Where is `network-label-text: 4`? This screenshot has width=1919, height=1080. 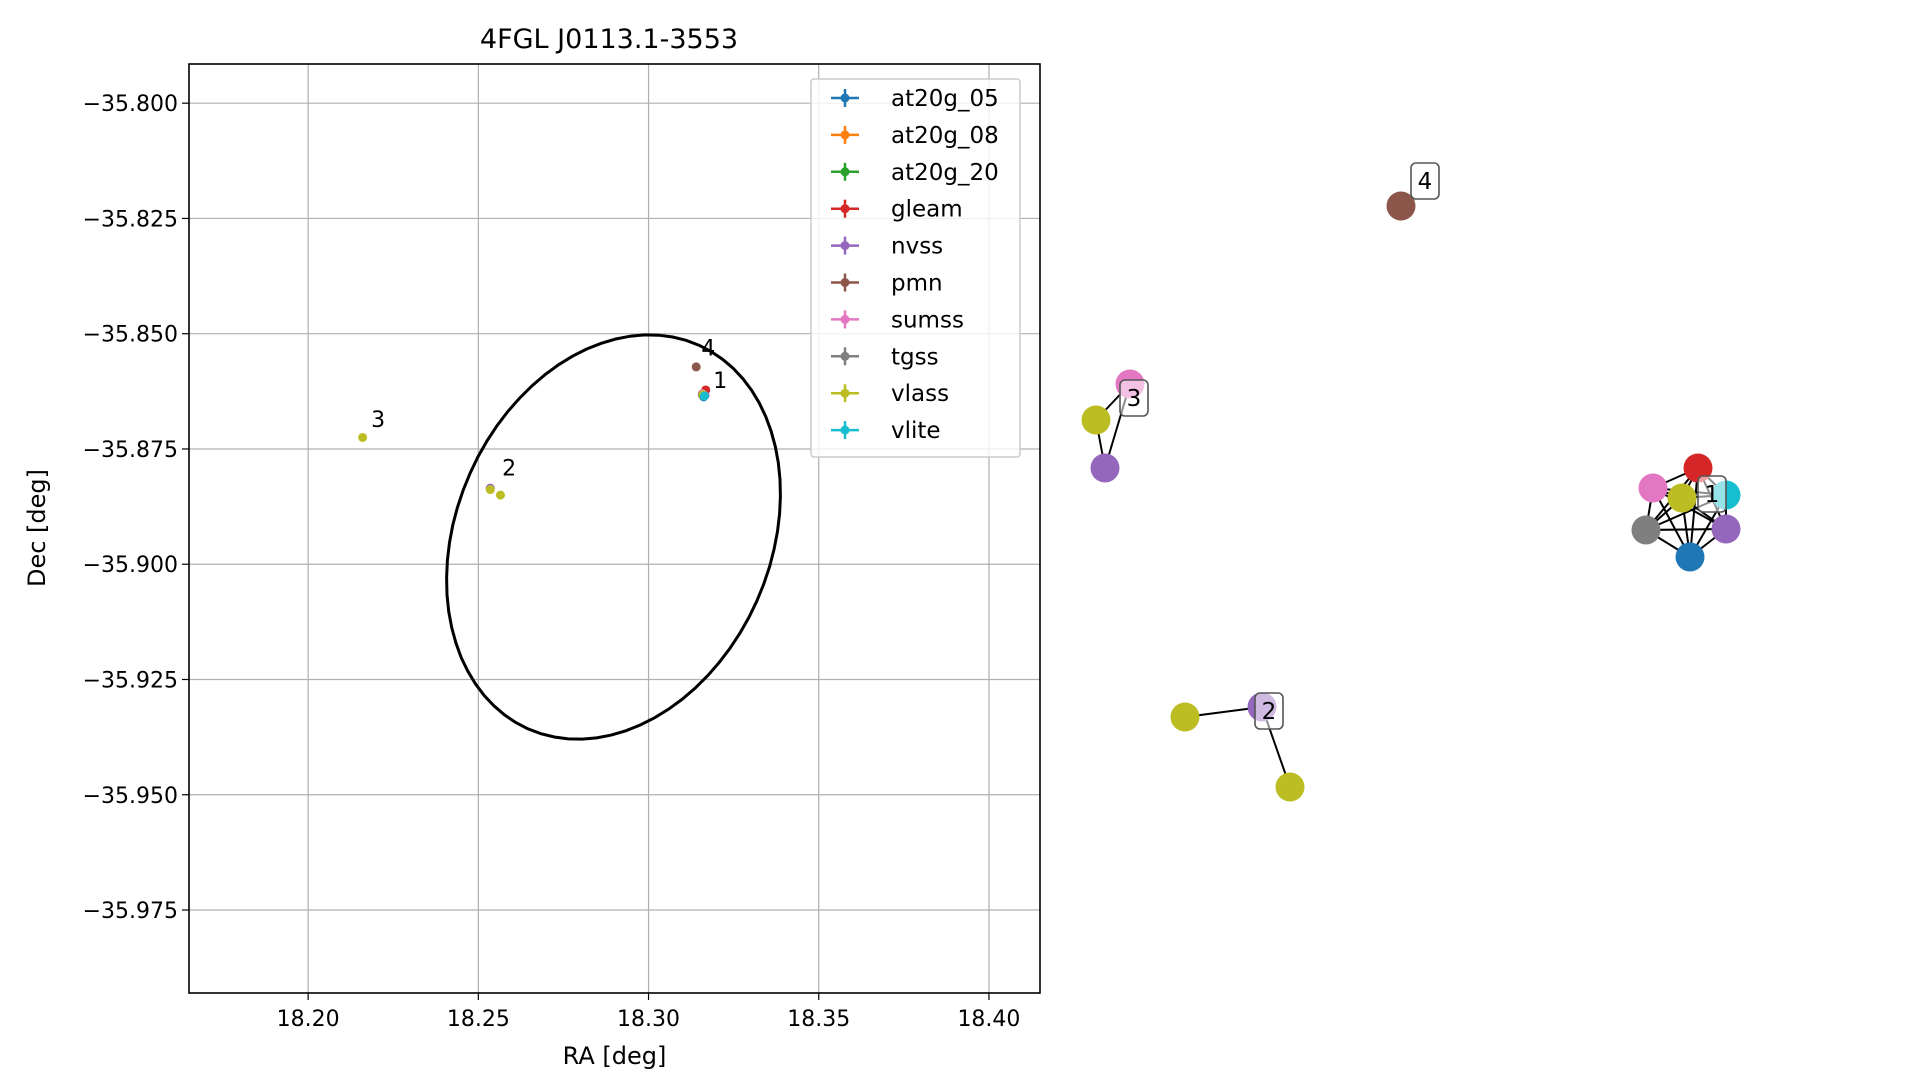
network-label-text: 4 is located at coordinates (1425, 182).